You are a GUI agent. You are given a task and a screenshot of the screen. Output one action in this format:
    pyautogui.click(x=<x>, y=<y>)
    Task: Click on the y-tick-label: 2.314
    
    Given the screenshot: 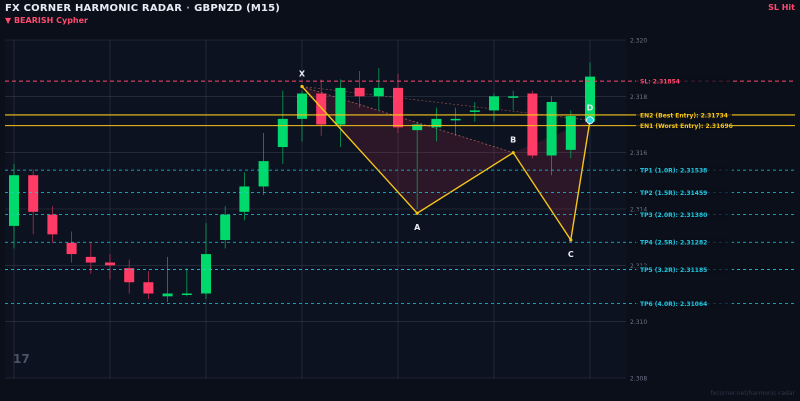 What is the action you would take?
    pyautogui.click(x=638, y=210)
    